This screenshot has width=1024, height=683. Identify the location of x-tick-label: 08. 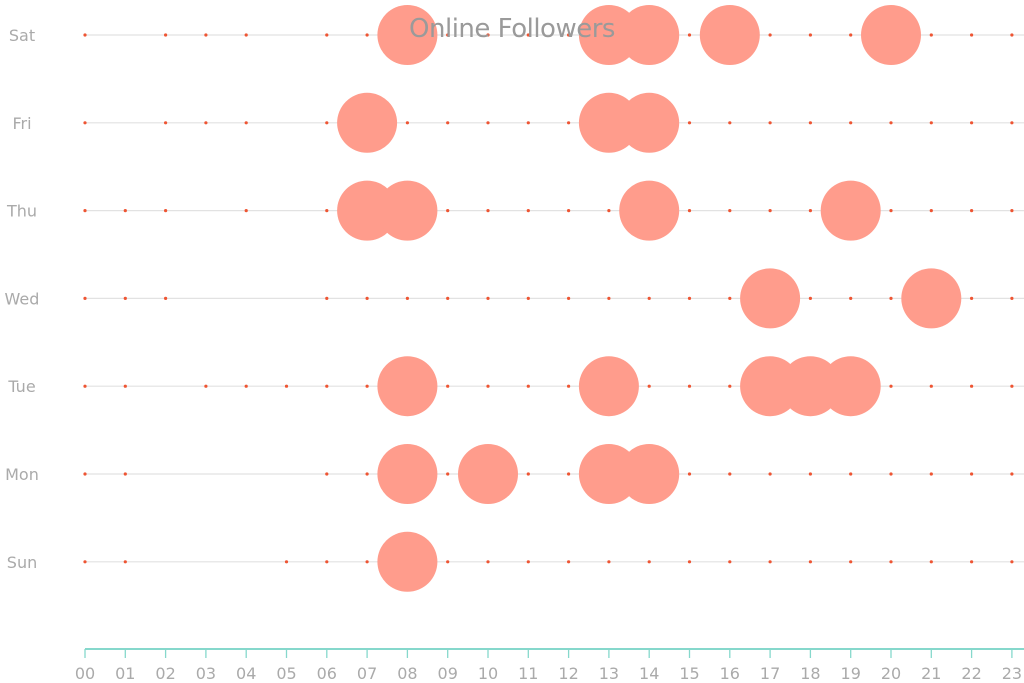
(407, 673).